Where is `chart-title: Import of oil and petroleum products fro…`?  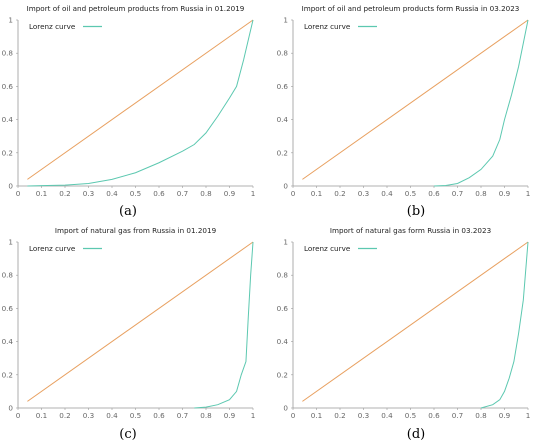 chart-title: Import of oil and petroleum products fro… is located at coordinates (136, 8).